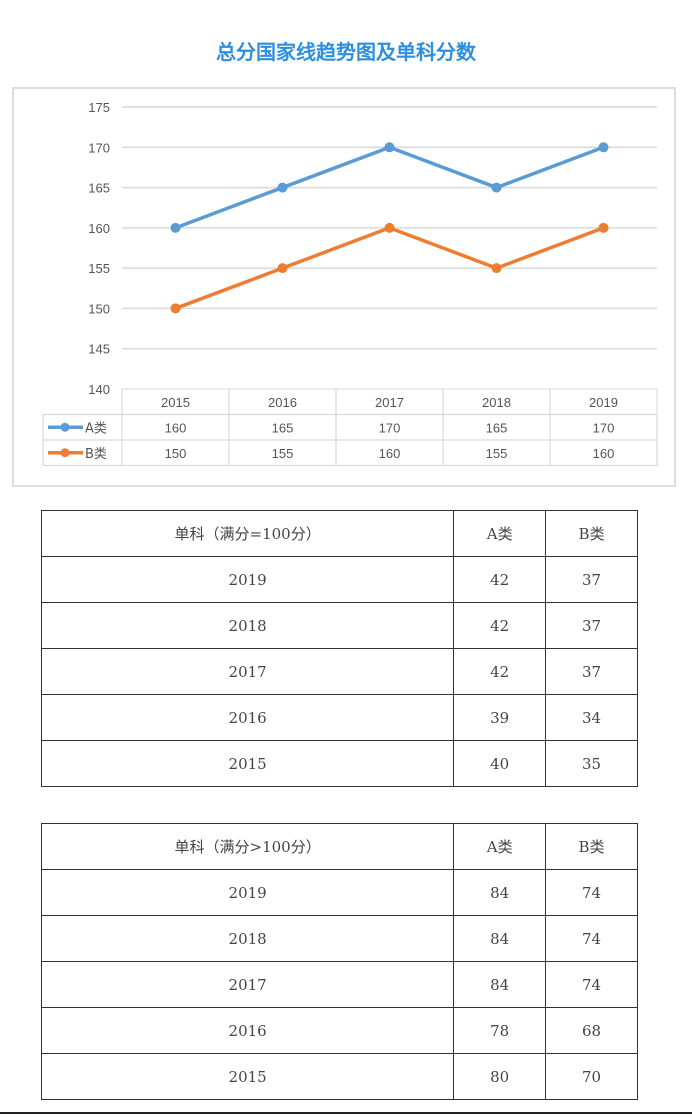 The height and width of the screenshot is (1117, 692). What do you see at coordinates (500, 717) in the screenshot?
I see `table-cell: 39` at bounding box center [500, 717].